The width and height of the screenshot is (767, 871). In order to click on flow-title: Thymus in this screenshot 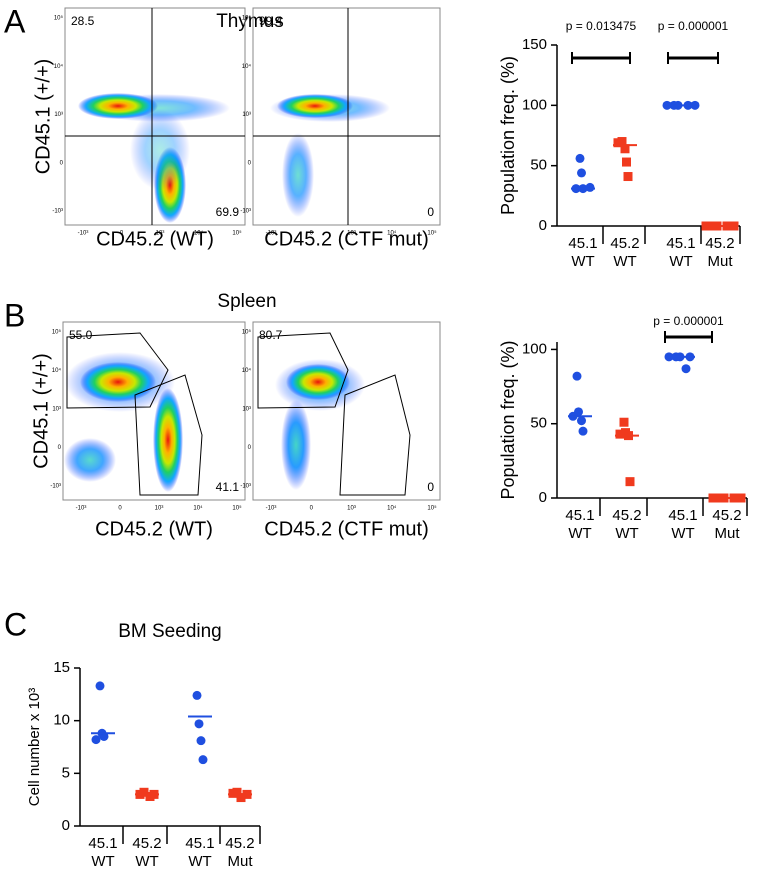, I will do `click(250, 21)`.